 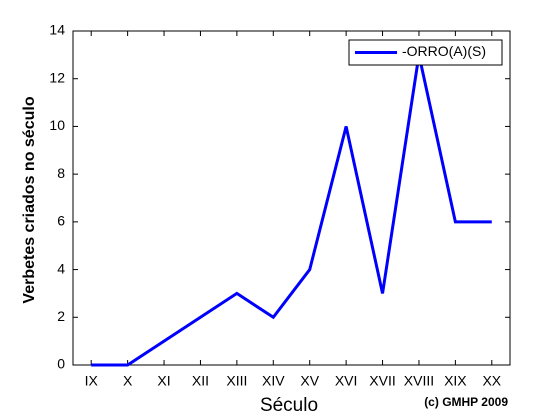 What do you see at coordinates (236, 381) in the screenshot?
I see `x-tick-label: XIII` at bounding box center [236, 381].